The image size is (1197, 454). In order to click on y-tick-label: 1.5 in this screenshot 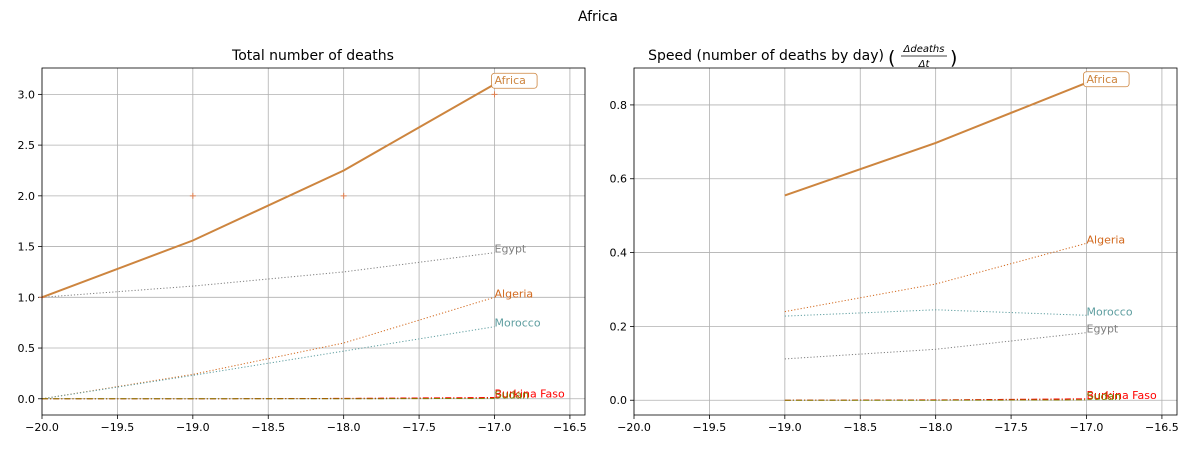, I will do `click(27, 247)`.